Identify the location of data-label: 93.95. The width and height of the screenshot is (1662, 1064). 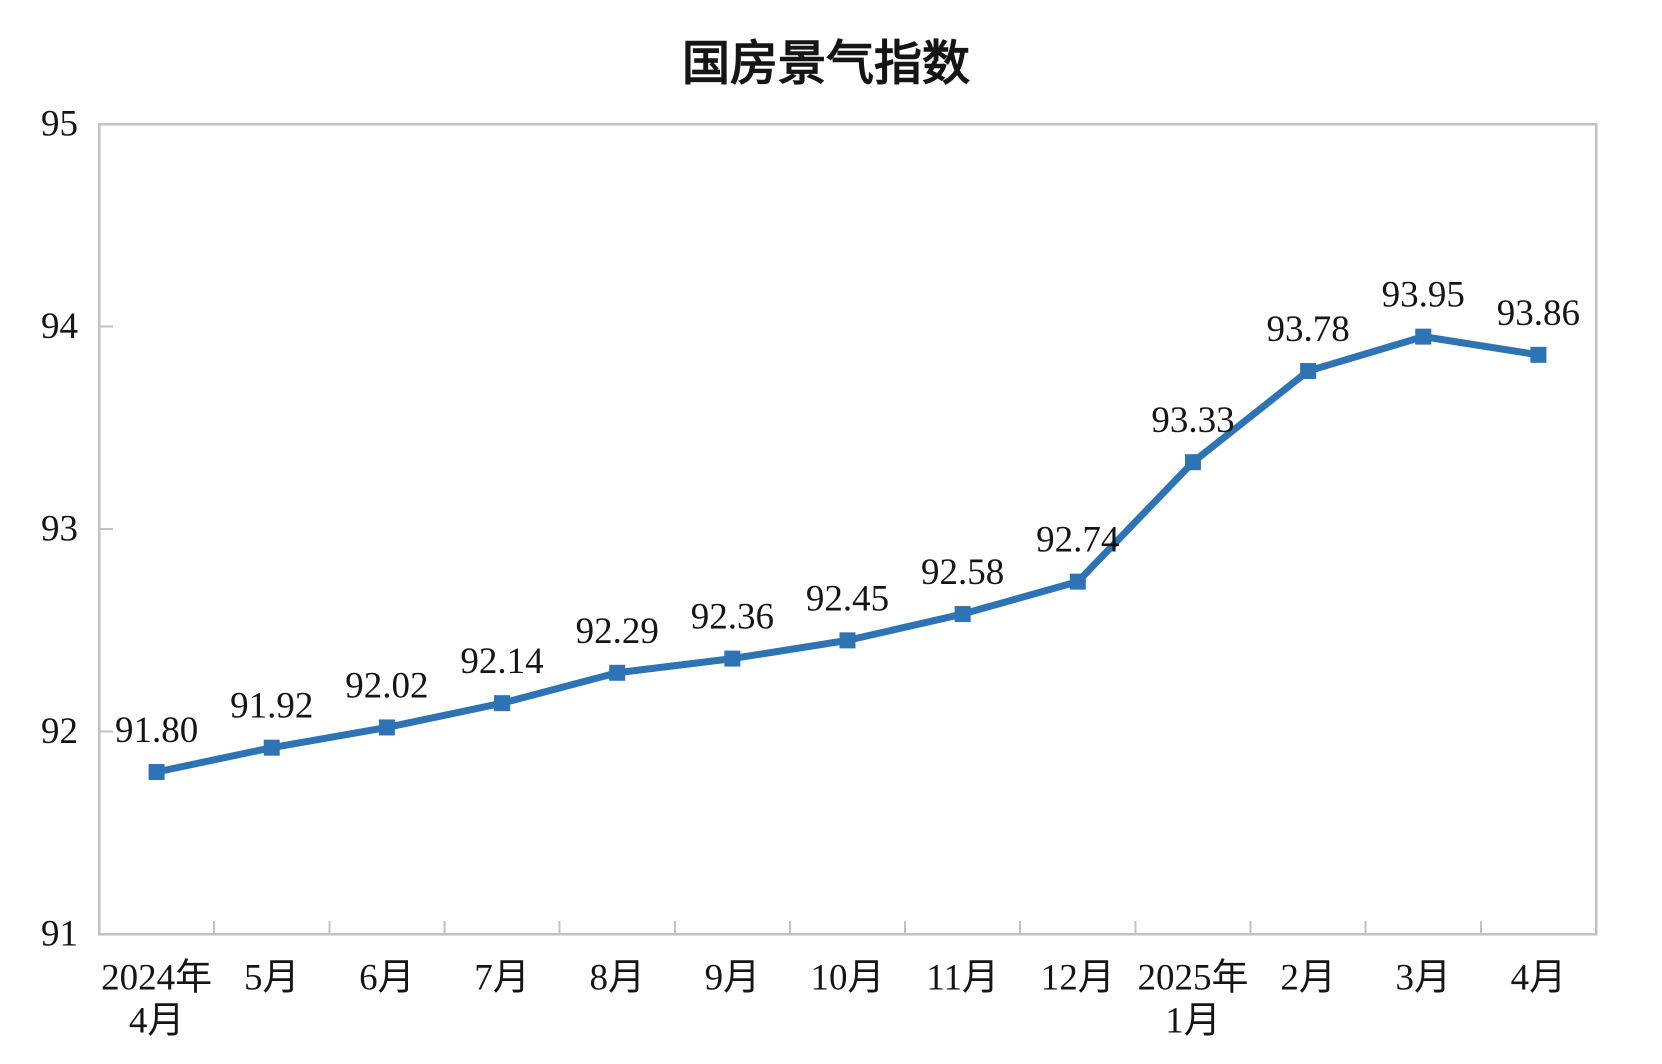
(1423, 295).